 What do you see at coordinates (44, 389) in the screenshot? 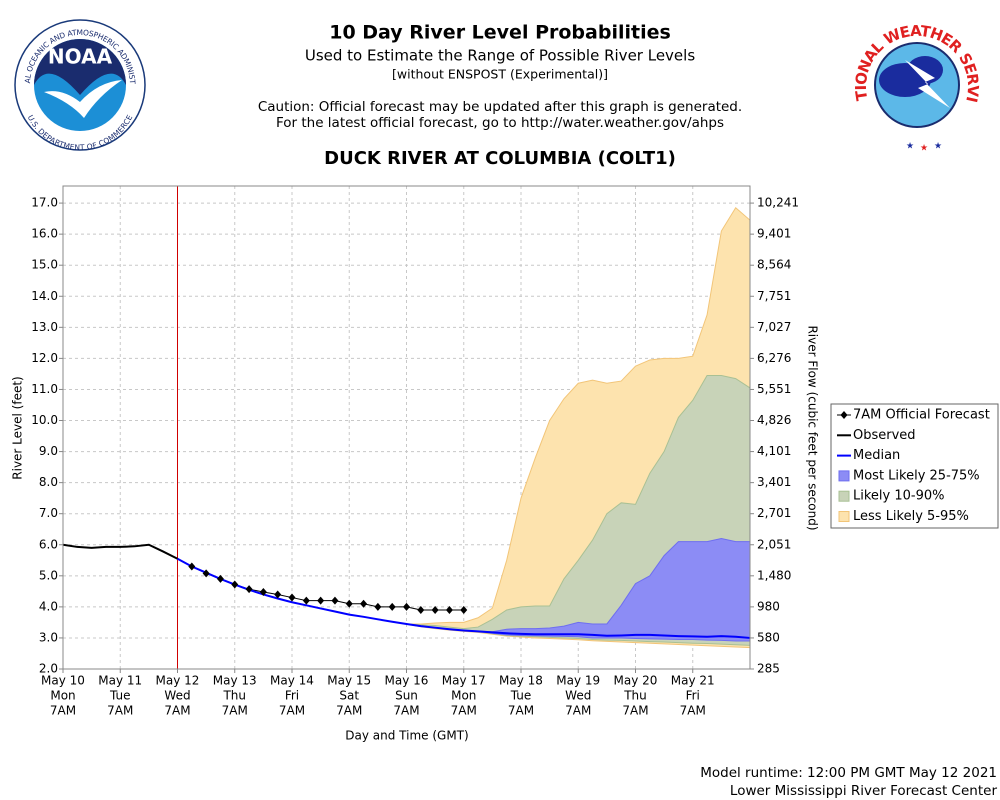
I see `y-tick-label: 11.0` at bounding box center [44, 389].